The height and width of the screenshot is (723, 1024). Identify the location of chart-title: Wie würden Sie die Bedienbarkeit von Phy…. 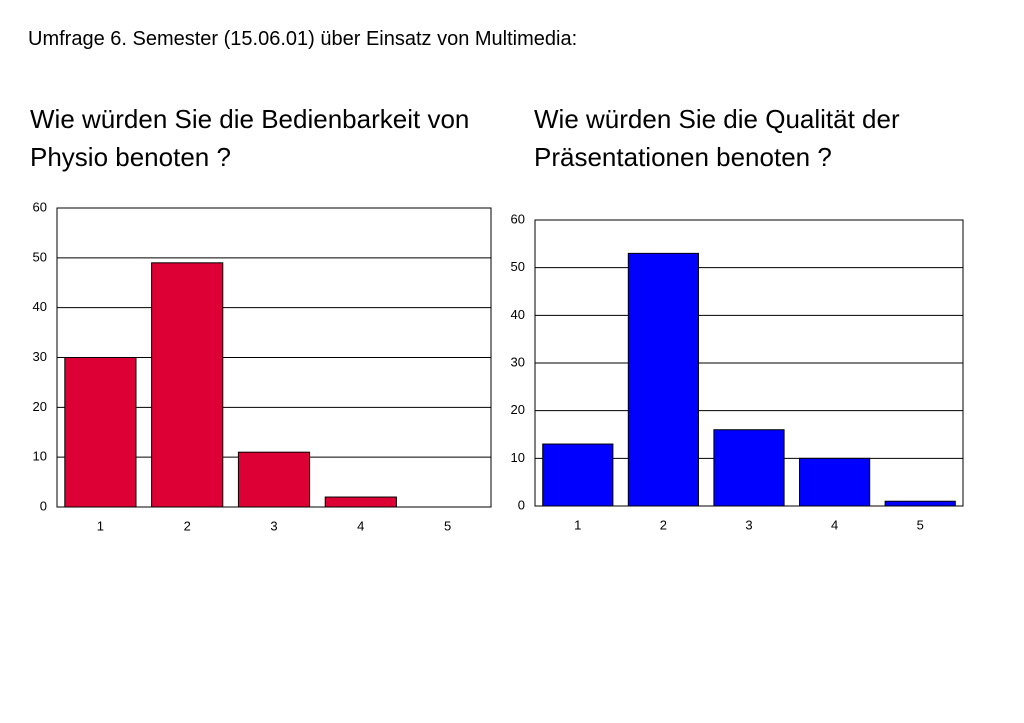
(250, 138).